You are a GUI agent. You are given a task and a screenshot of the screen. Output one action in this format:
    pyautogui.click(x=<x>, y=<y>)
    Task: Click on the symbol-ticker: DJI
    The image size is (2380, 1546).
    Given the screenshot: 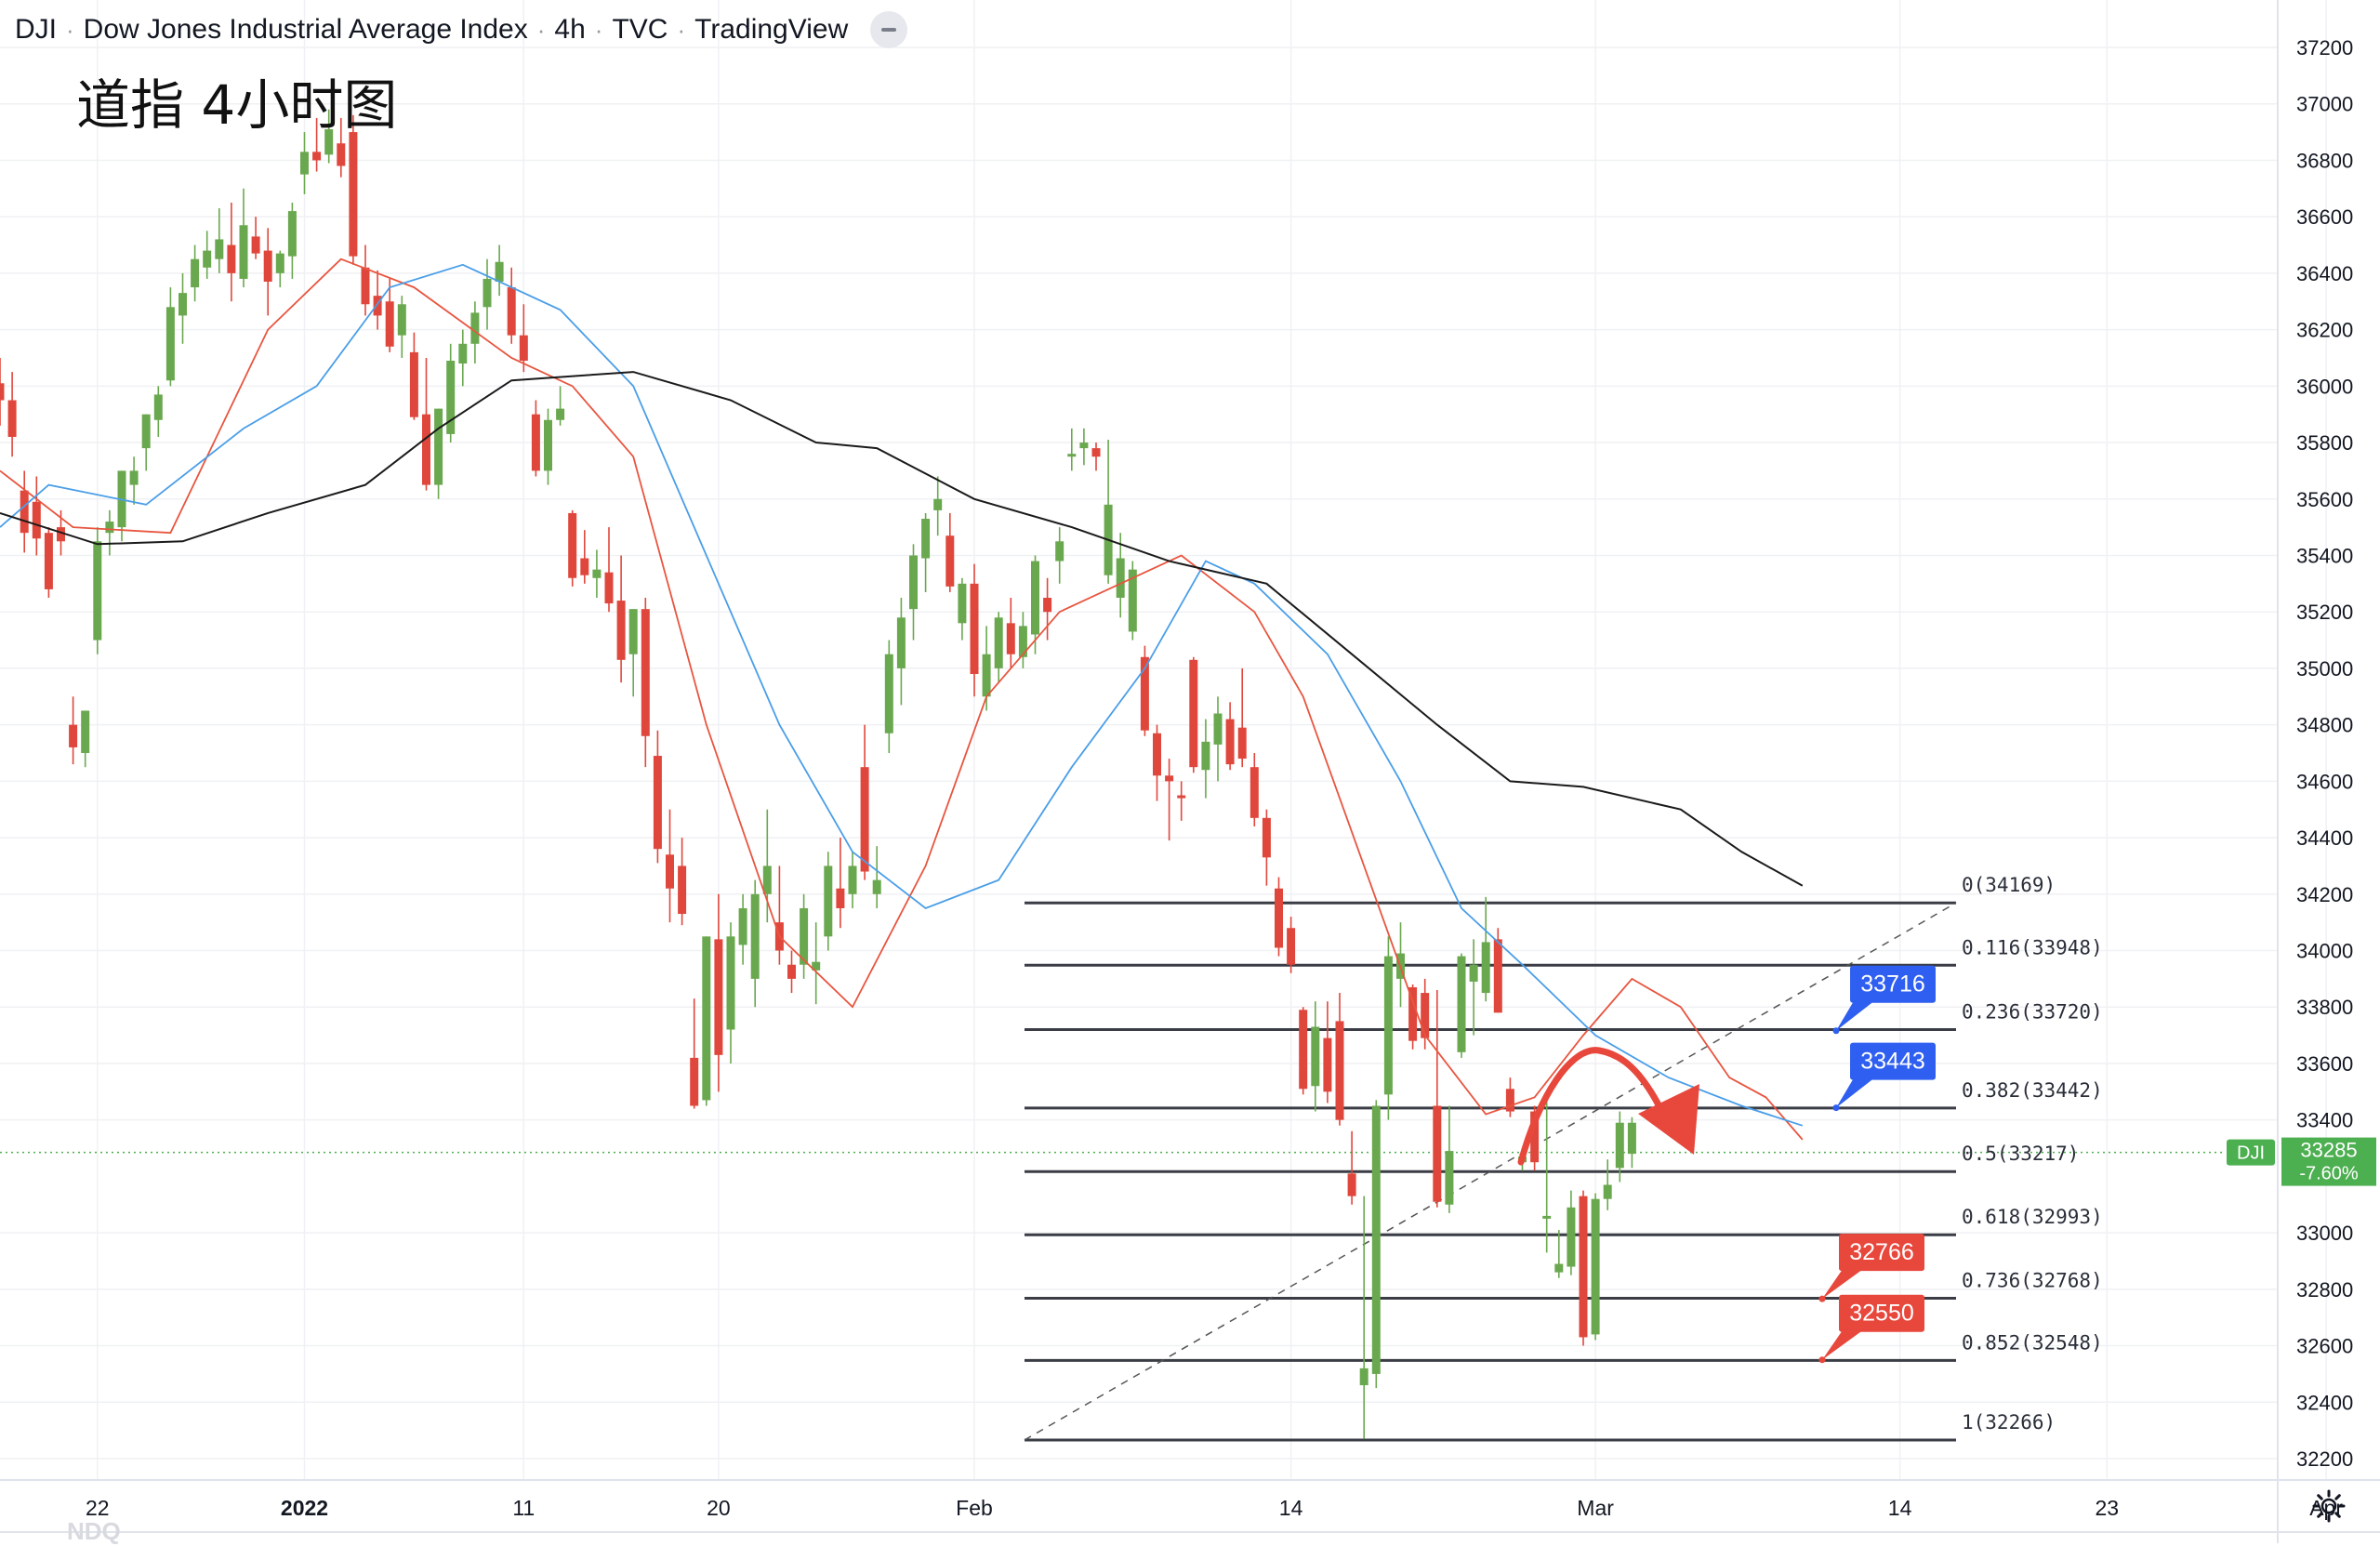 What is the action you would take?
    pyautogui.click(x=36, y=29)
    